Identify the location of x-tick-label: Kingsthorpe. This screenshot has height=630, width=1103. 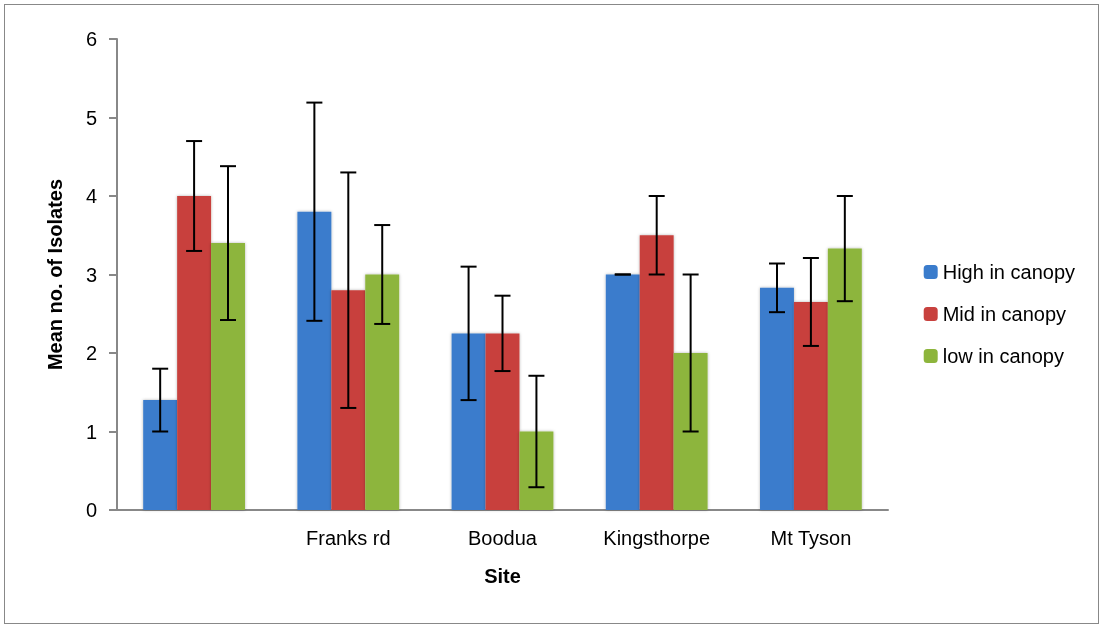
(657, 538).